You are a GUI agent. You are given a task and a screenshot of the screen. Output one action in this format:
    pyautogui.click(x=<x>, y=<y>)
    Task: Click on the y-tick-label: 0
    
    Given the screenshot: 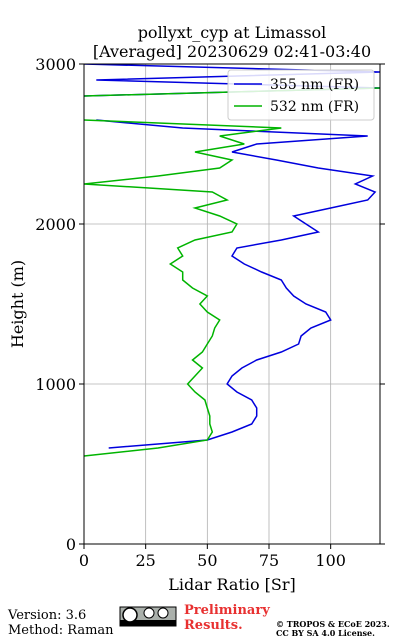 What is the action you would take?
    pyautogui.click(x=71, y=544)
    